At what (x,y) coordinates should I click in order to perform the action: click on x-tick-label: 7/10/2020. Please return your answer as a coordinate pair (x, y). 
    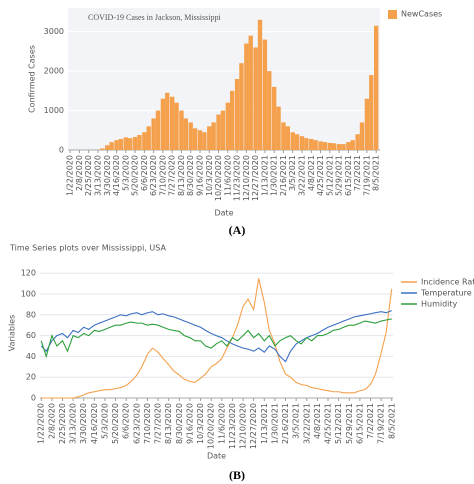
    Looking at the image, I should click on (147, 423).